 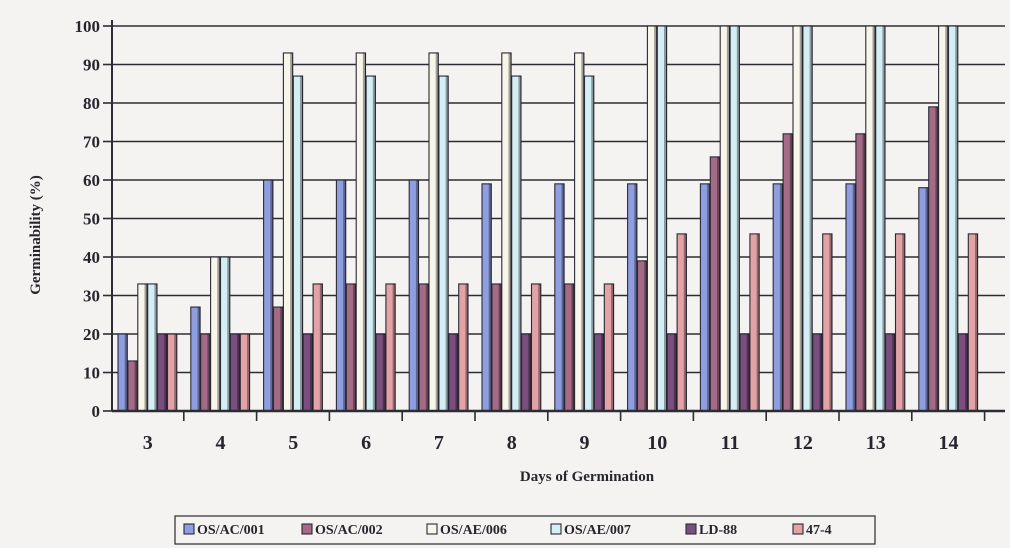 I want to click on y-tick-label: 100, so click(x=88, y=26).